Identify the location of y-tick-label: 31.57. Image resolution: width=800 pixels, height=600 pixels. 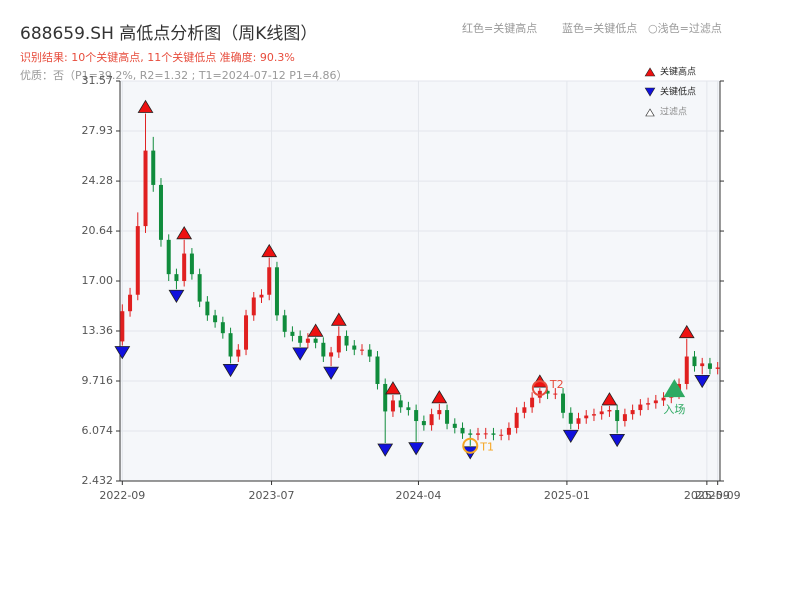
(98, 80).